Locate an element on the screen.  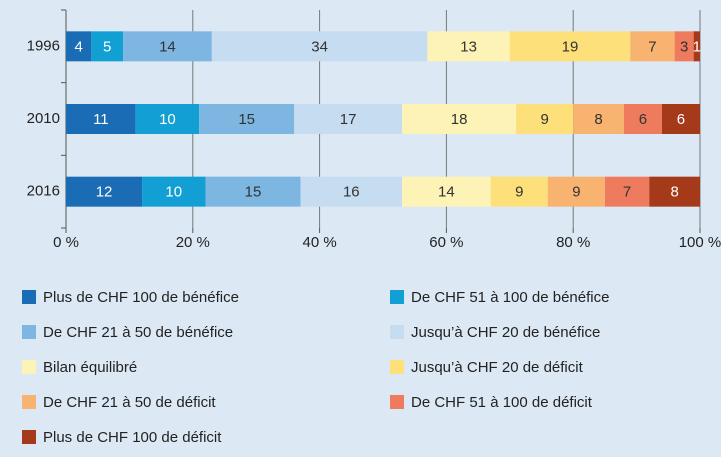
data-label: 4 is located at coordinates (79, 46).